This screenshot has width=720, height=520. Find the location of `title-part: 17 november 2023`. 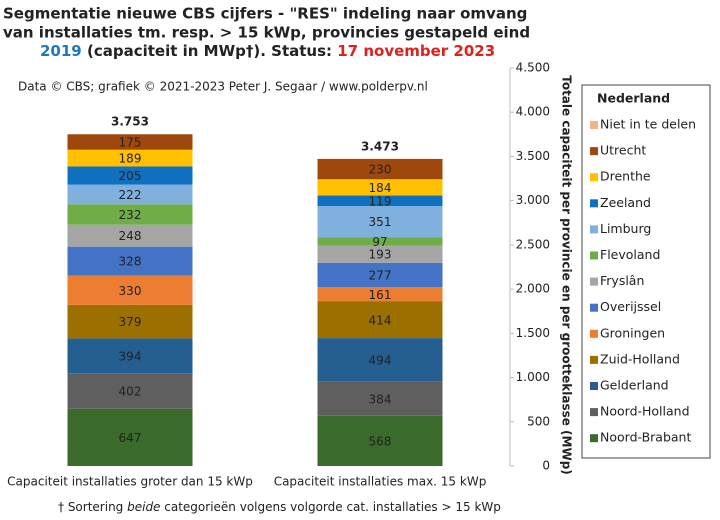

title-part: 17 november 2023 is located at coordinates (416, 51).